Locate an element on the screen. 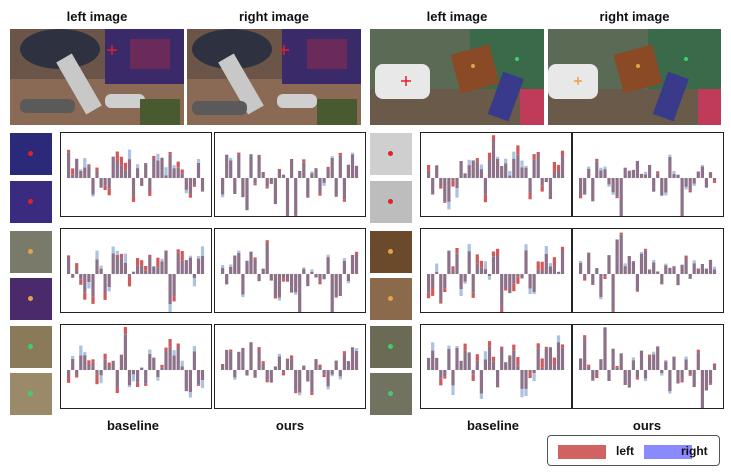 This screenshot has height=473, width=731. ours-descriptor-chart is located at coordinates (648, 174).